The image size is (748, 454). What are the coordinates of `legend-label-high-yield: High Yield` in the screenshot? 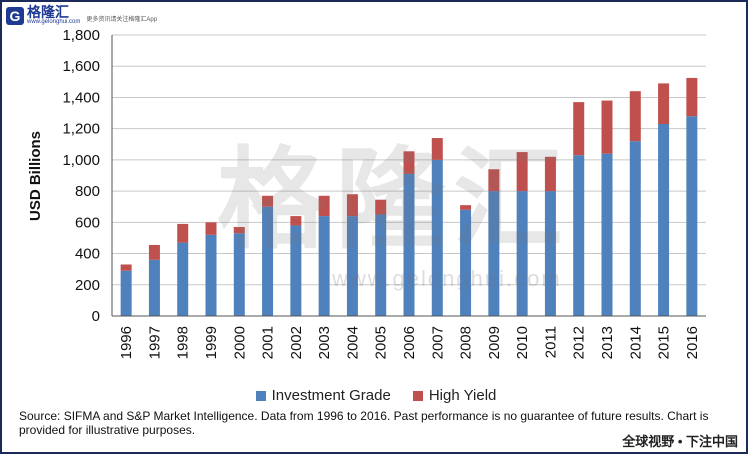 It's located at (462, 395).